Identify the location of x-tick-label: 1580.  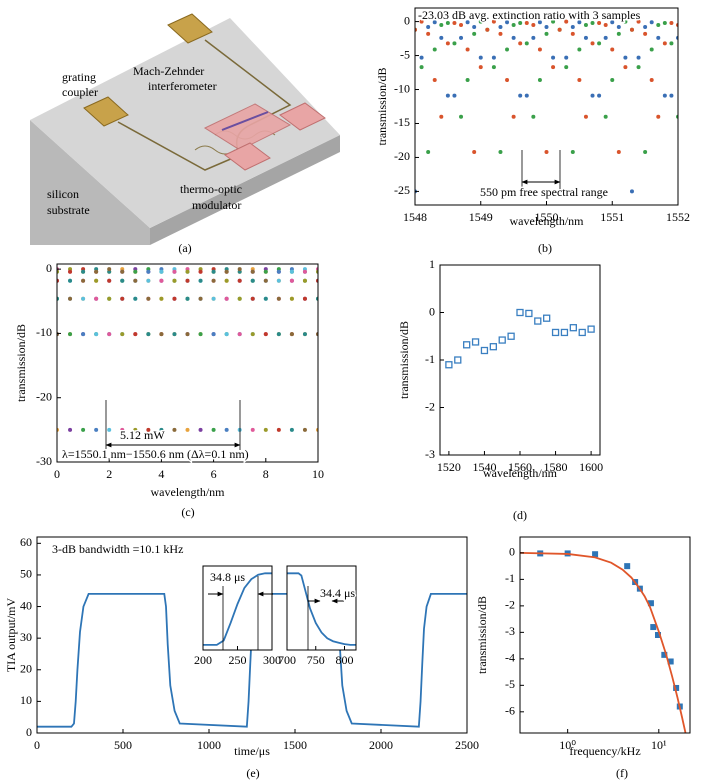
(556, 467).